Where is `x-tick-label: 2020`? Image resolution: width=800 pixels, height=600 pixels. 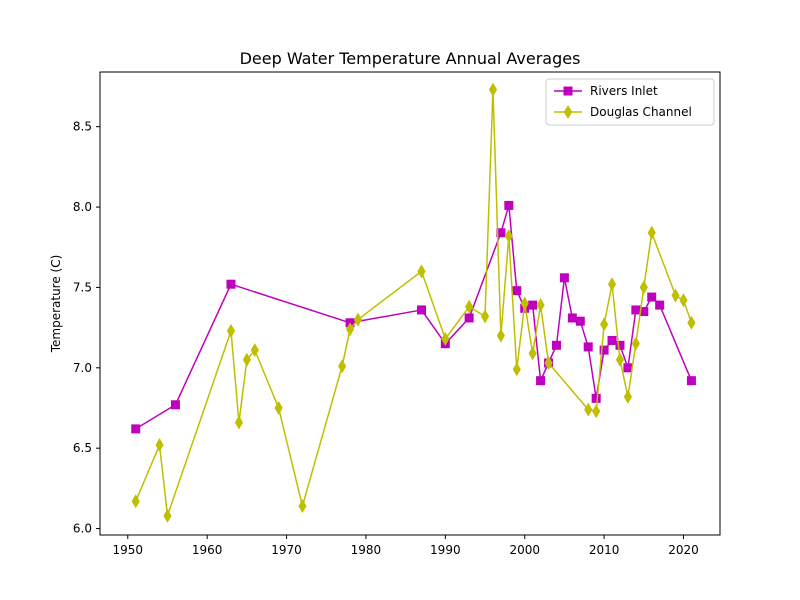 x-tick-label: 2020 is located at coordinates (683, 550).